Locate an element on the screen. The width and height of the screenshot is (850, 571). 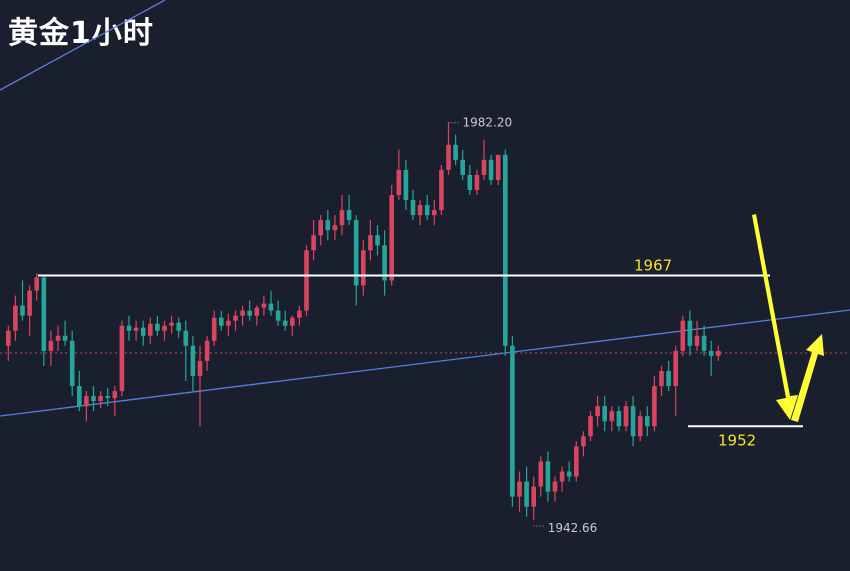
forecast-down-arrow is located at coordinates (775, 317).